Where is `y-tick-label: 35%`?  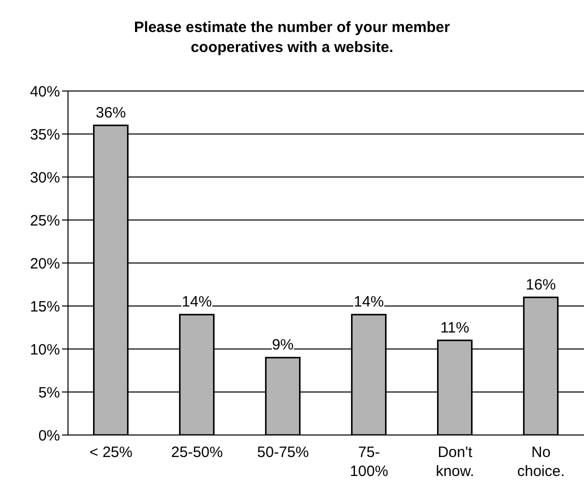
y-tick-label: 35% is located at coordinates (45, 135).